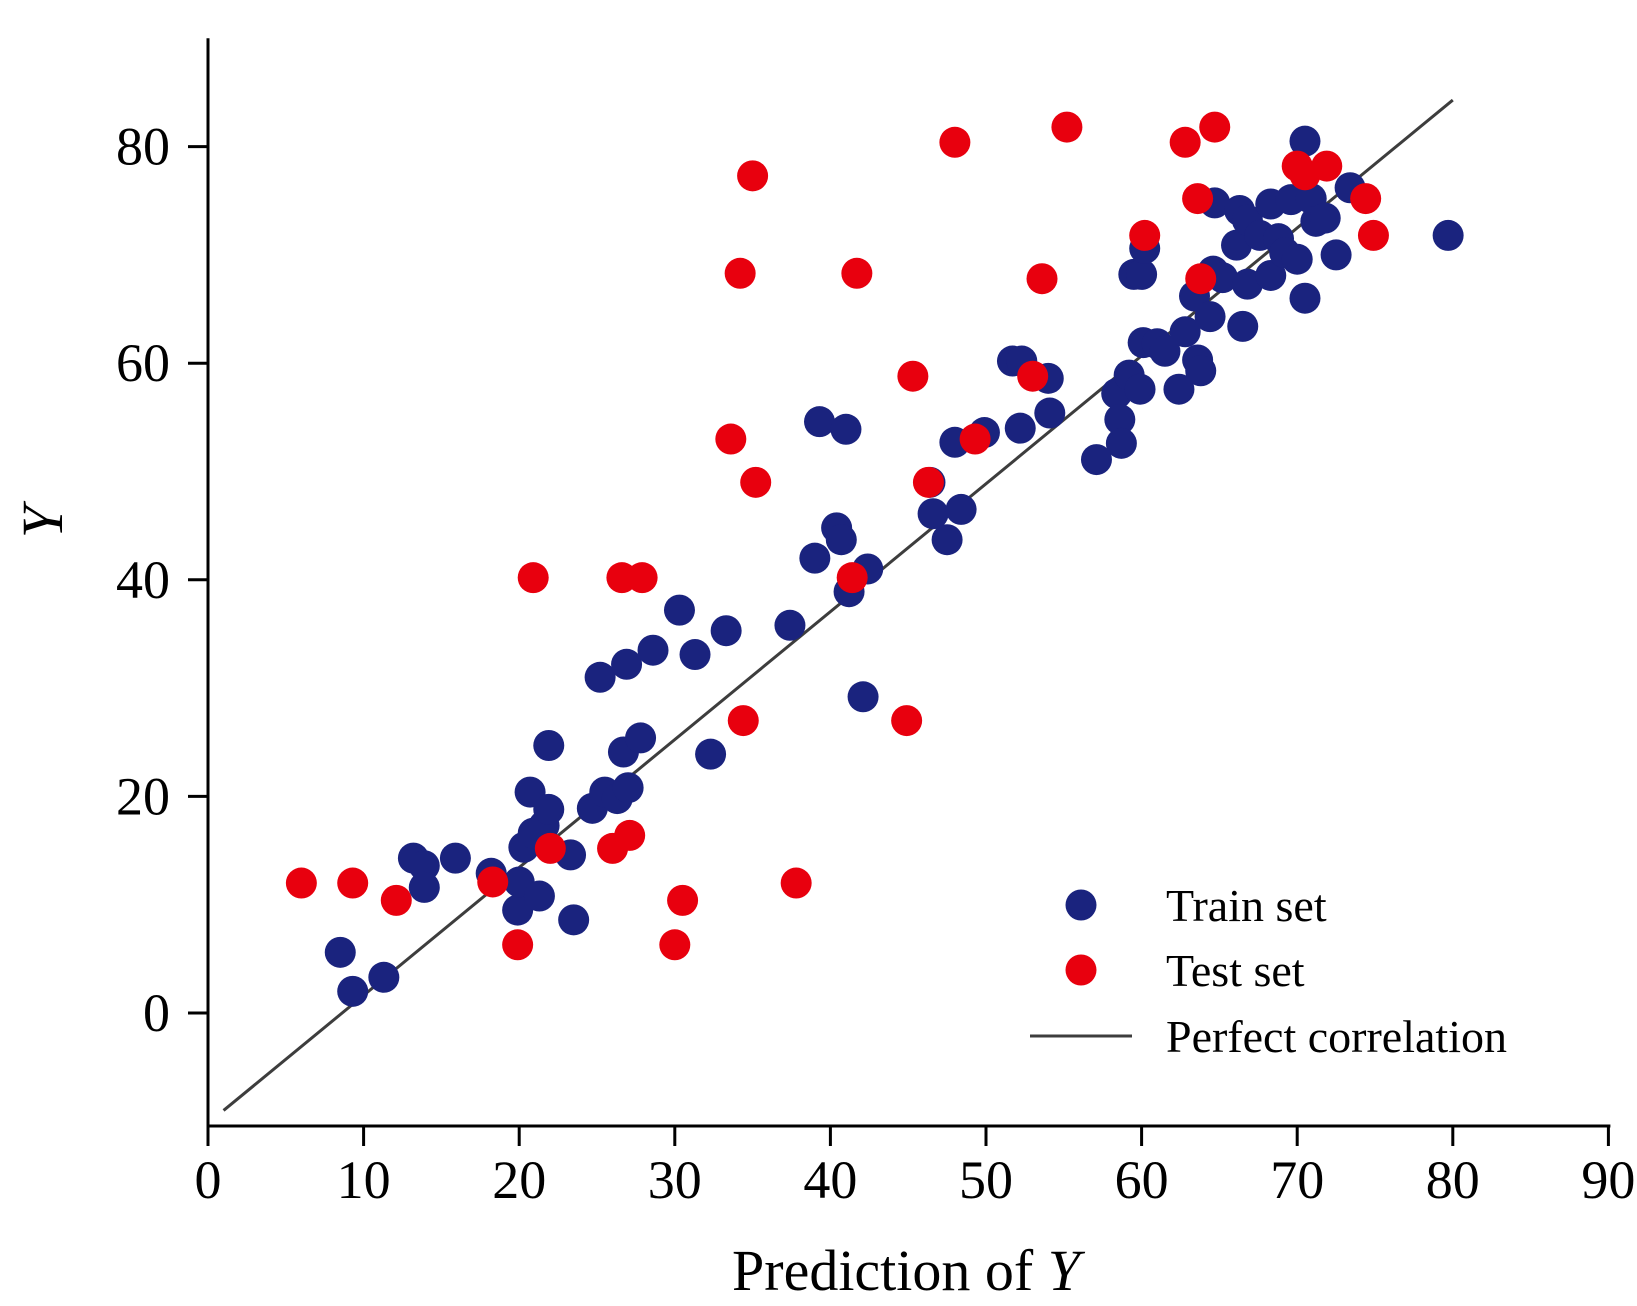 Image resolution: width=1637 pixels, height=1306 pixels. Describe the element at coordinates (675, 1180) in the screenshot. I see `x-tick-label: 30` at that location.